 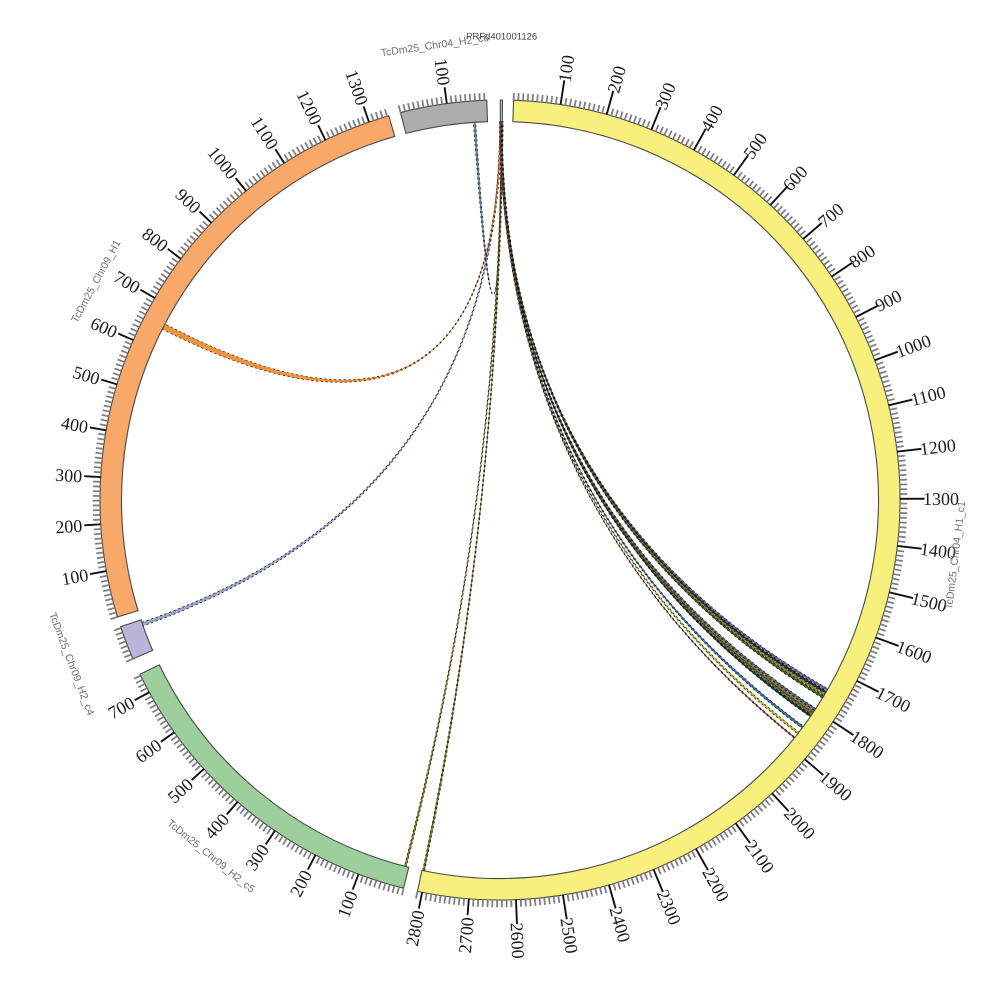 What do you see at coordinates (466, 934) in the screenshot?
I see `svg-text: 2700` at bounding box center [466, 934].